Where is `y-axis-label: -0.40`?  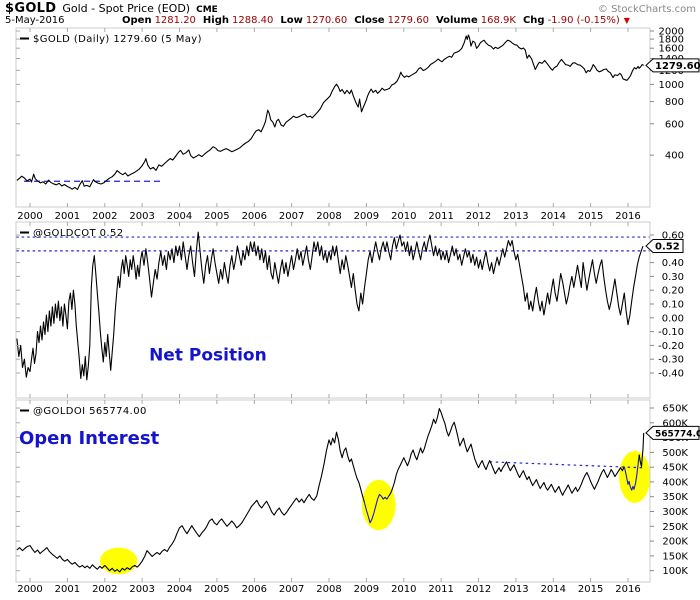
y-axis-label: -0.40 is located at coordinates (671, 374).